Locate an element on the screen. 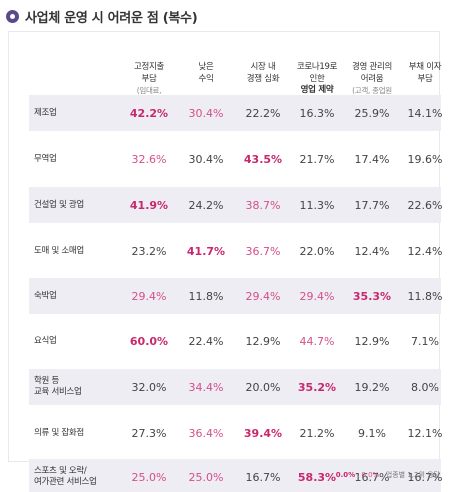 The width and height of the screenshot is (450, 492). table-cell: 22.0% is located at coordinates (317, 251).